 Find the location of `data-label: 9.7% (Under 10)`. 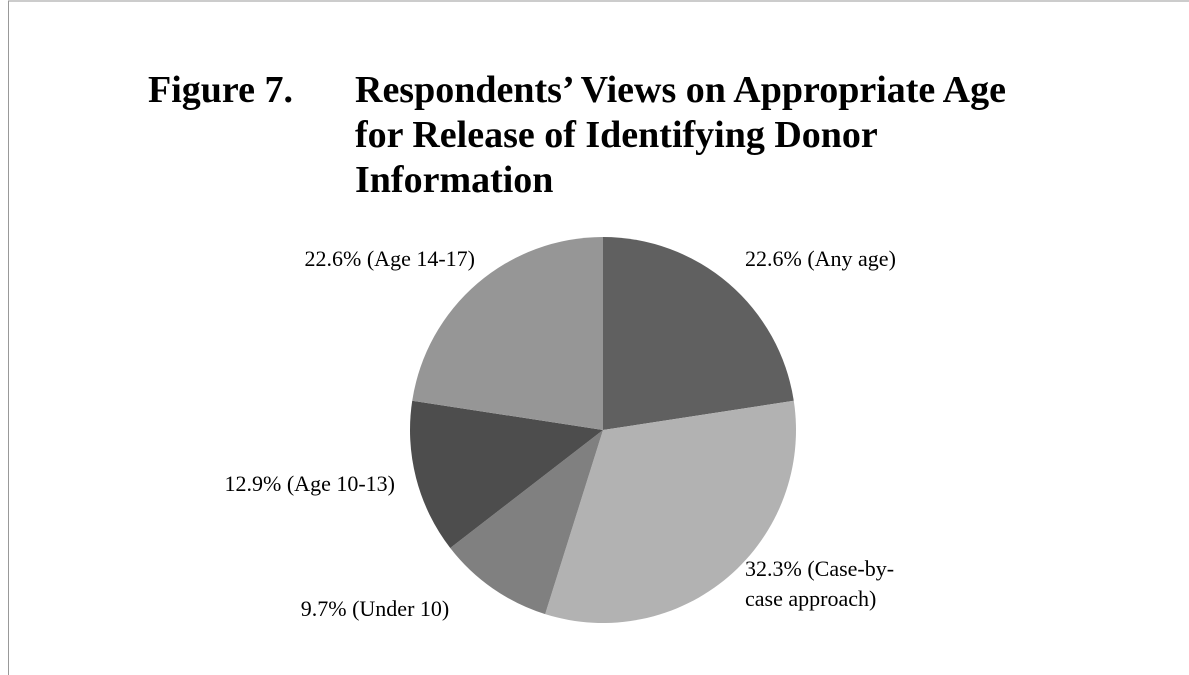

data-label: 9.7% (Under 10) is located at coordinates (375, 608).